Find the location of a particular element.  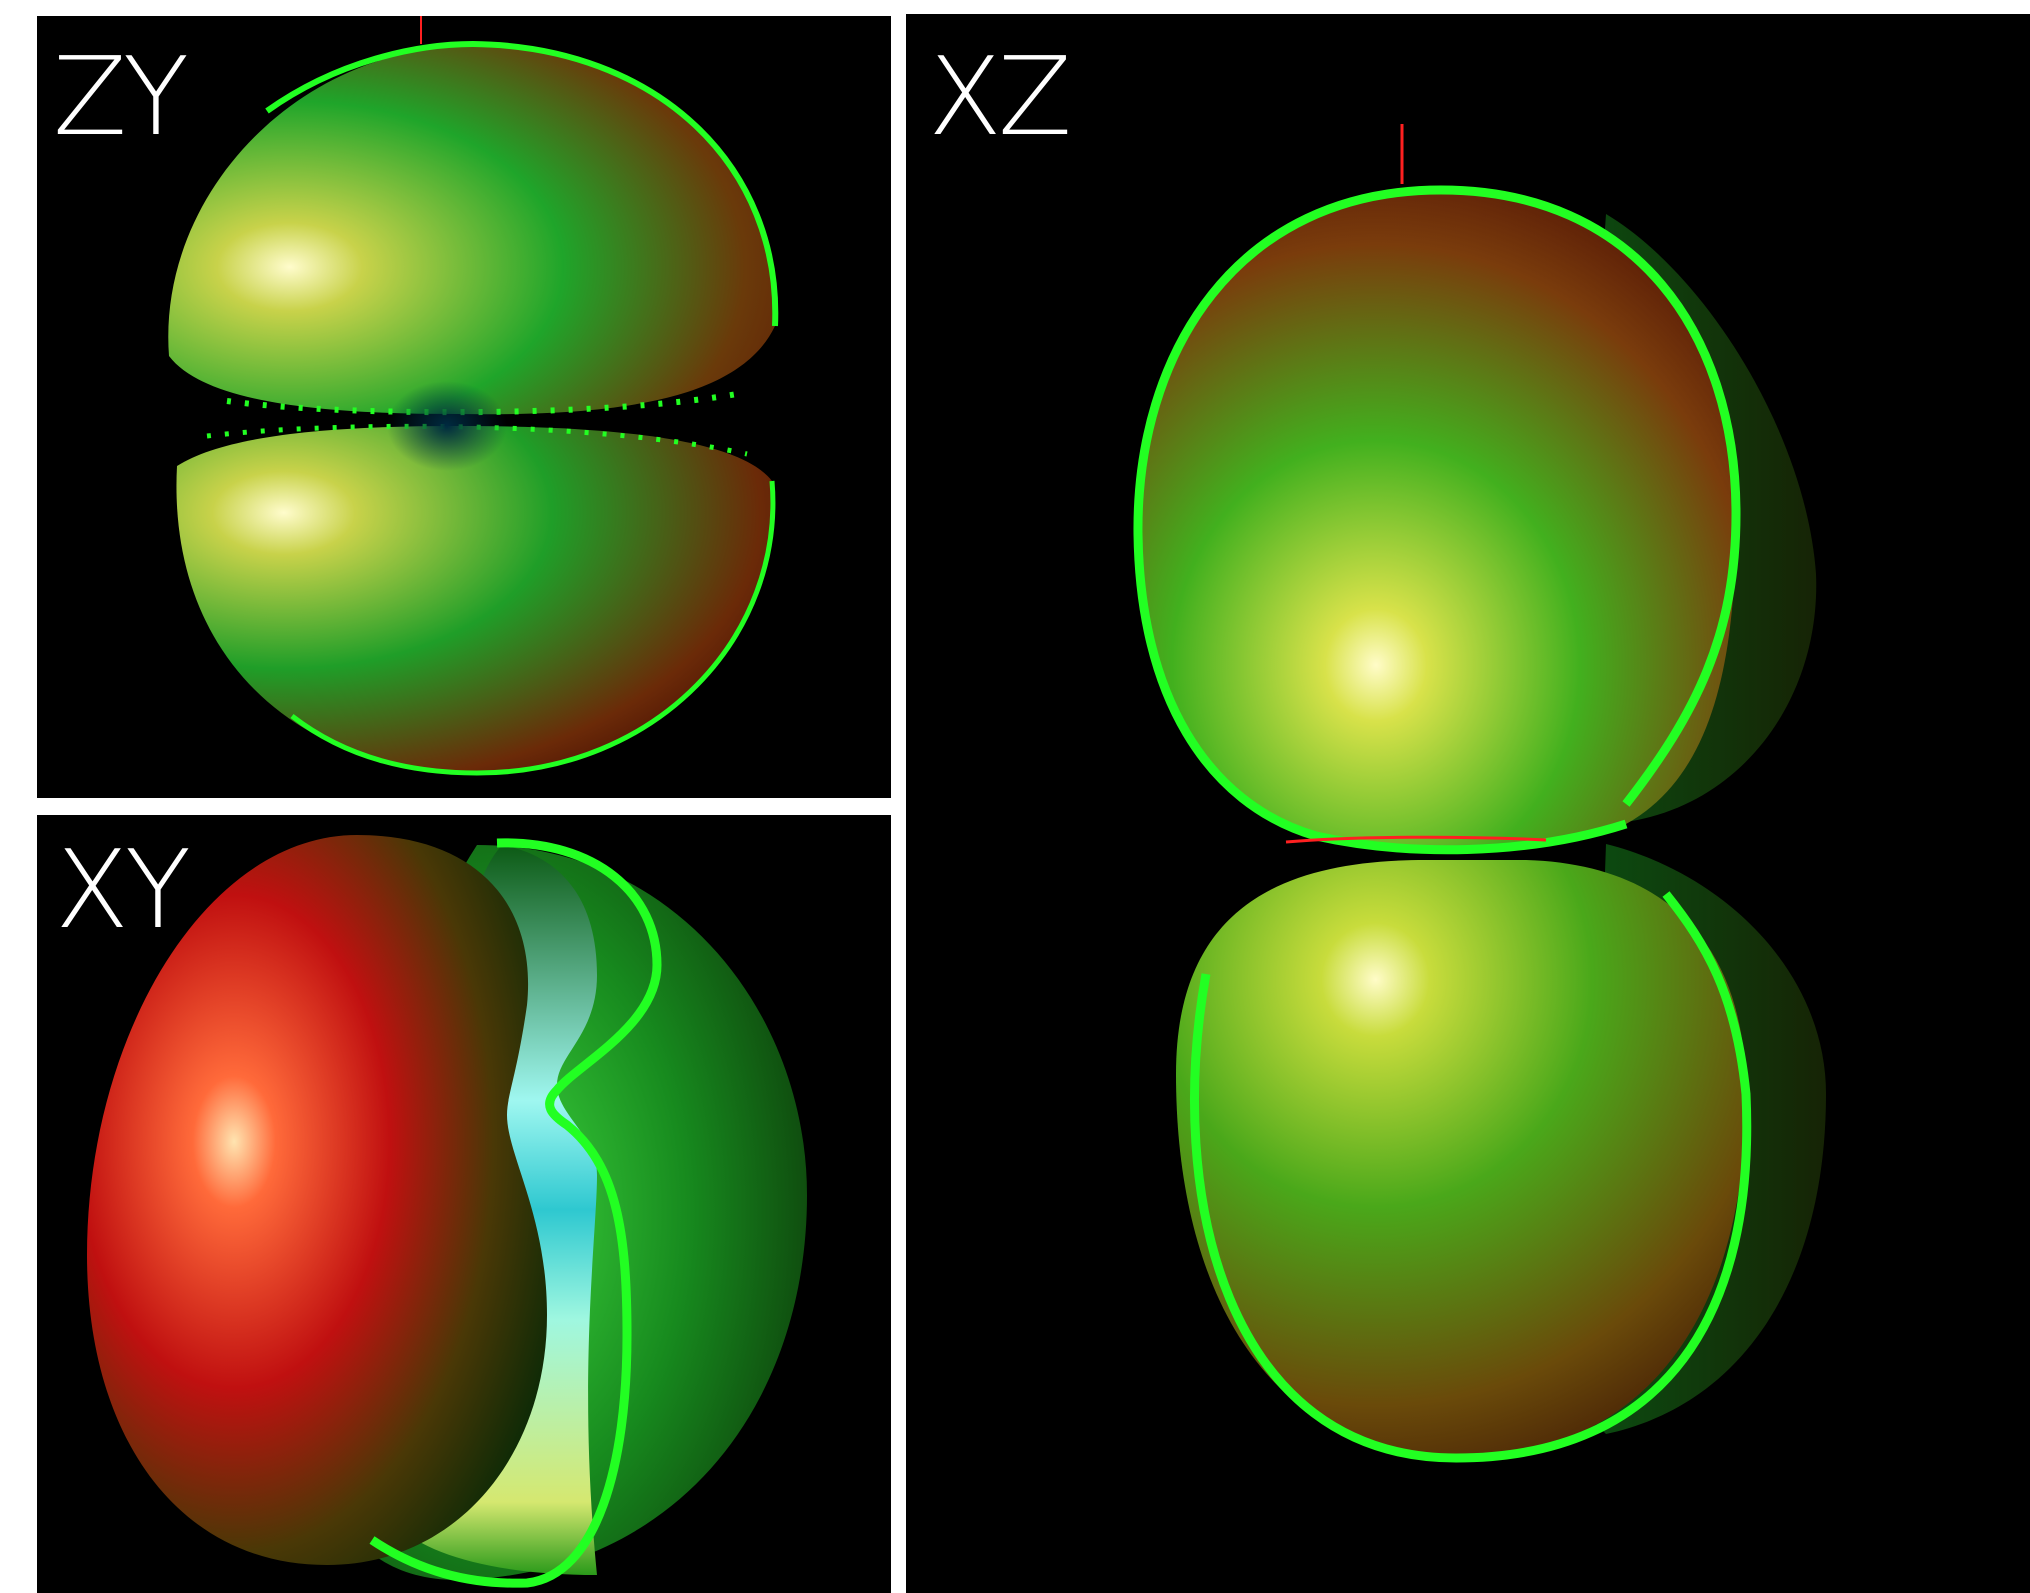

zy-rendering is located at coordinates (473, 396).